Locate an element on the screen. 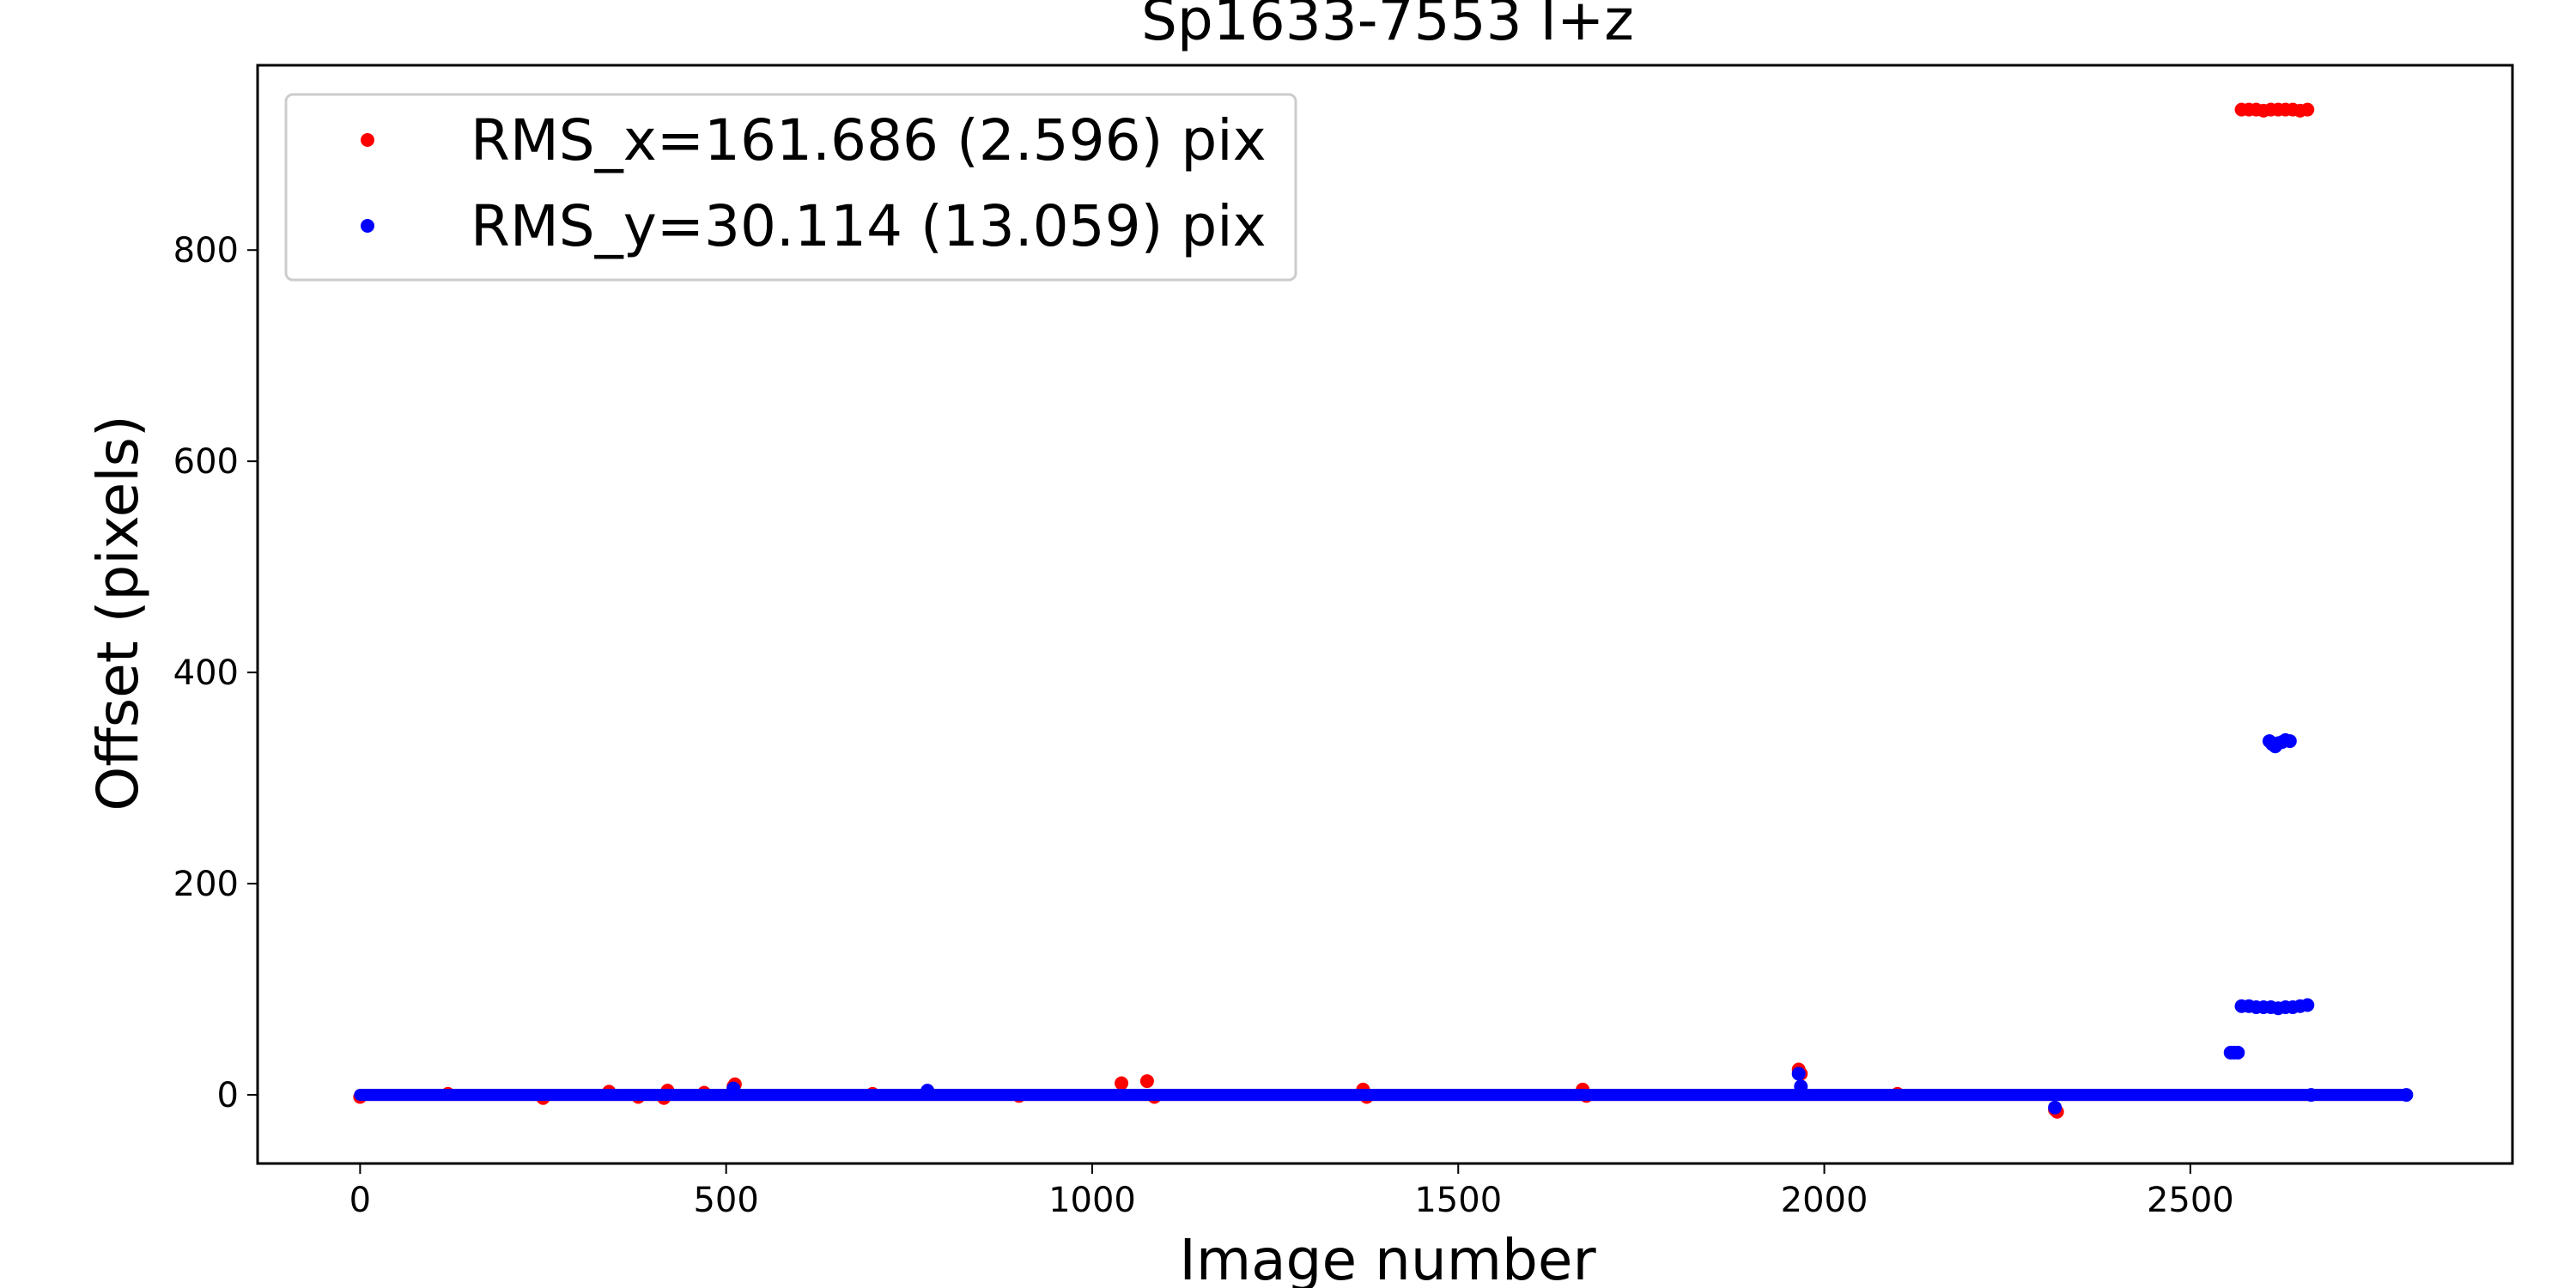  legend-box is located at coordinates (790, 187).